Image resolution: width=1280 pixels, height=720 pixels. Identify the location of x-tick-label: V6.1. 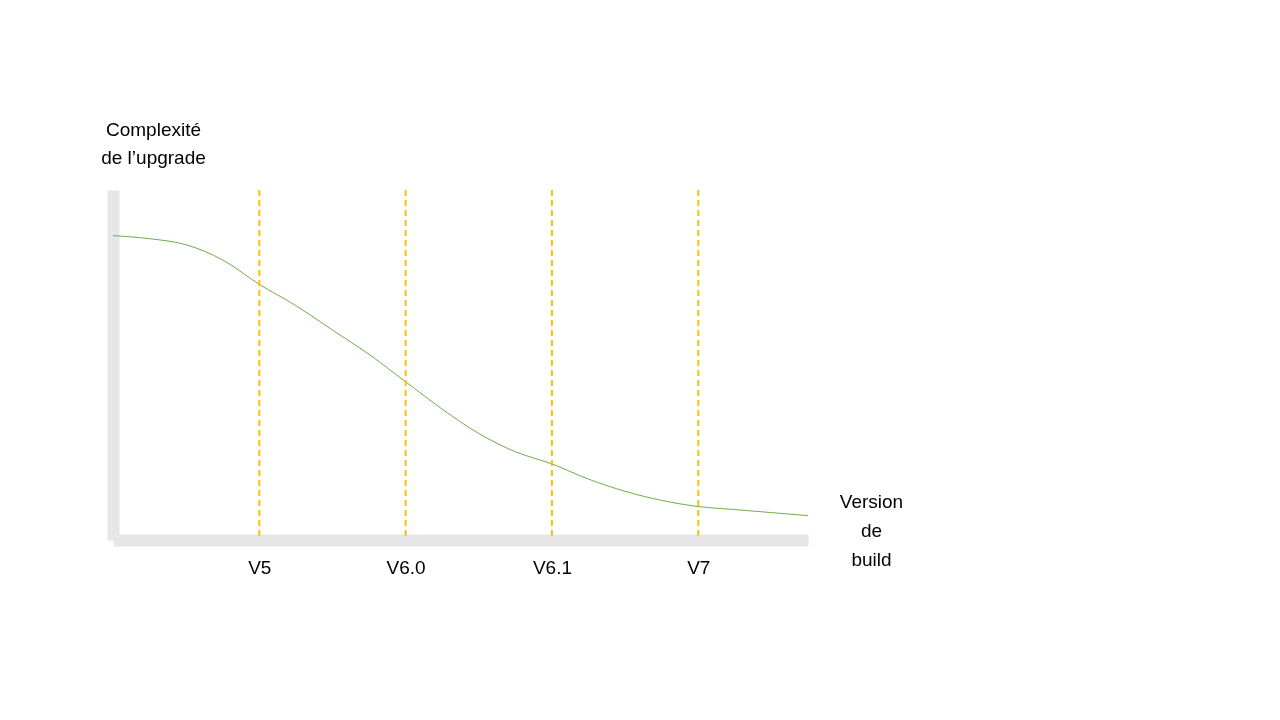
(552, 567).